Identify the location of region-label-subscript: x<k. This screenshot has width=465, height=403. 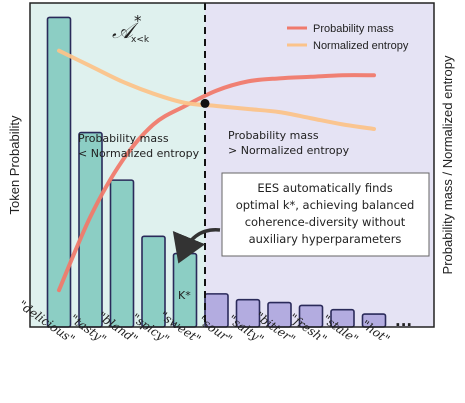
(140, 40).